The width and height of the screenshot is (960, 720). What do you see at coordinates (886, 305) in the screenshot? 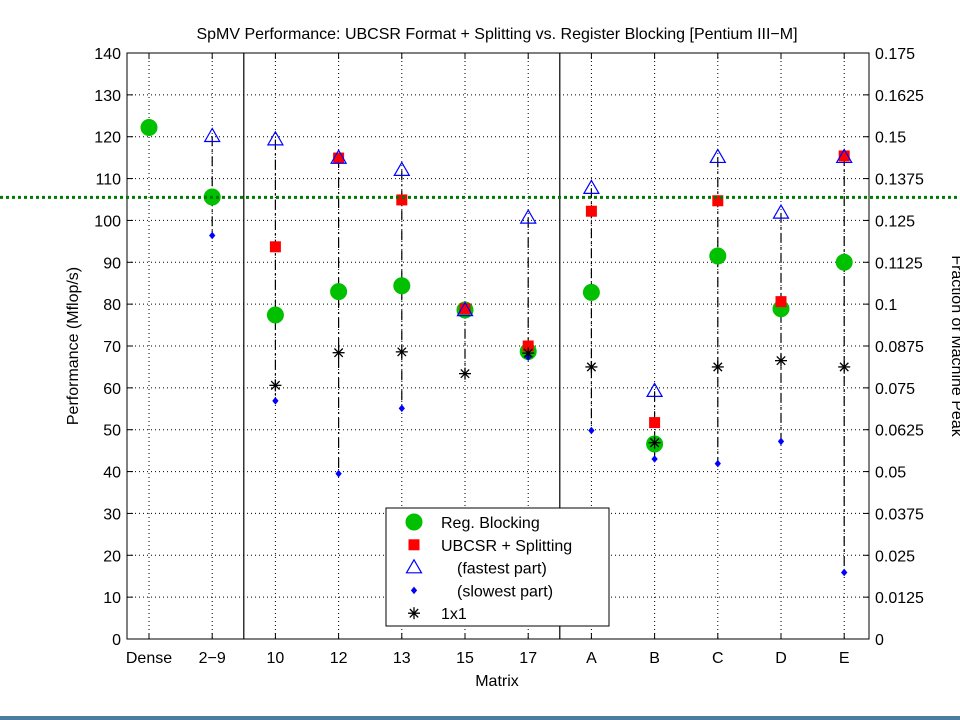
I see `y2-tick-label: 0.1` at bounding box center [886, 305].